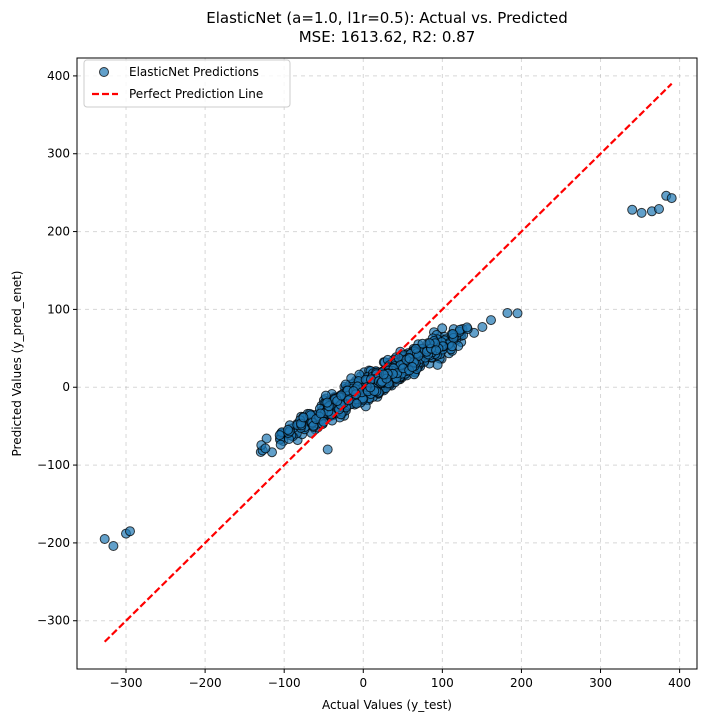 This screenshot has width=707, height=726. I want to click on legend-label-perfect-line: Perfect Prediction Line, so click(196, 94).